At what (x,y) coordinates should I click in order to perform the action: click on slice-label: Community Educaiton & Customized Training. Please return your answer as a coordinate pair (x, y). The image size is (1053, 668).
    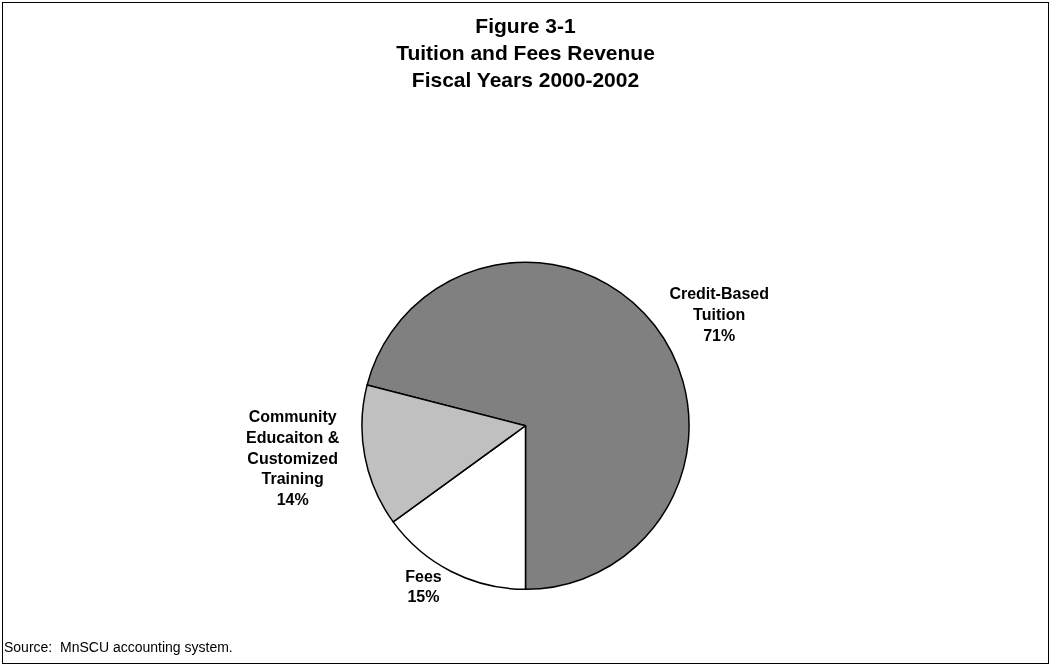
    Looking at the image, I should click on (293, 448).